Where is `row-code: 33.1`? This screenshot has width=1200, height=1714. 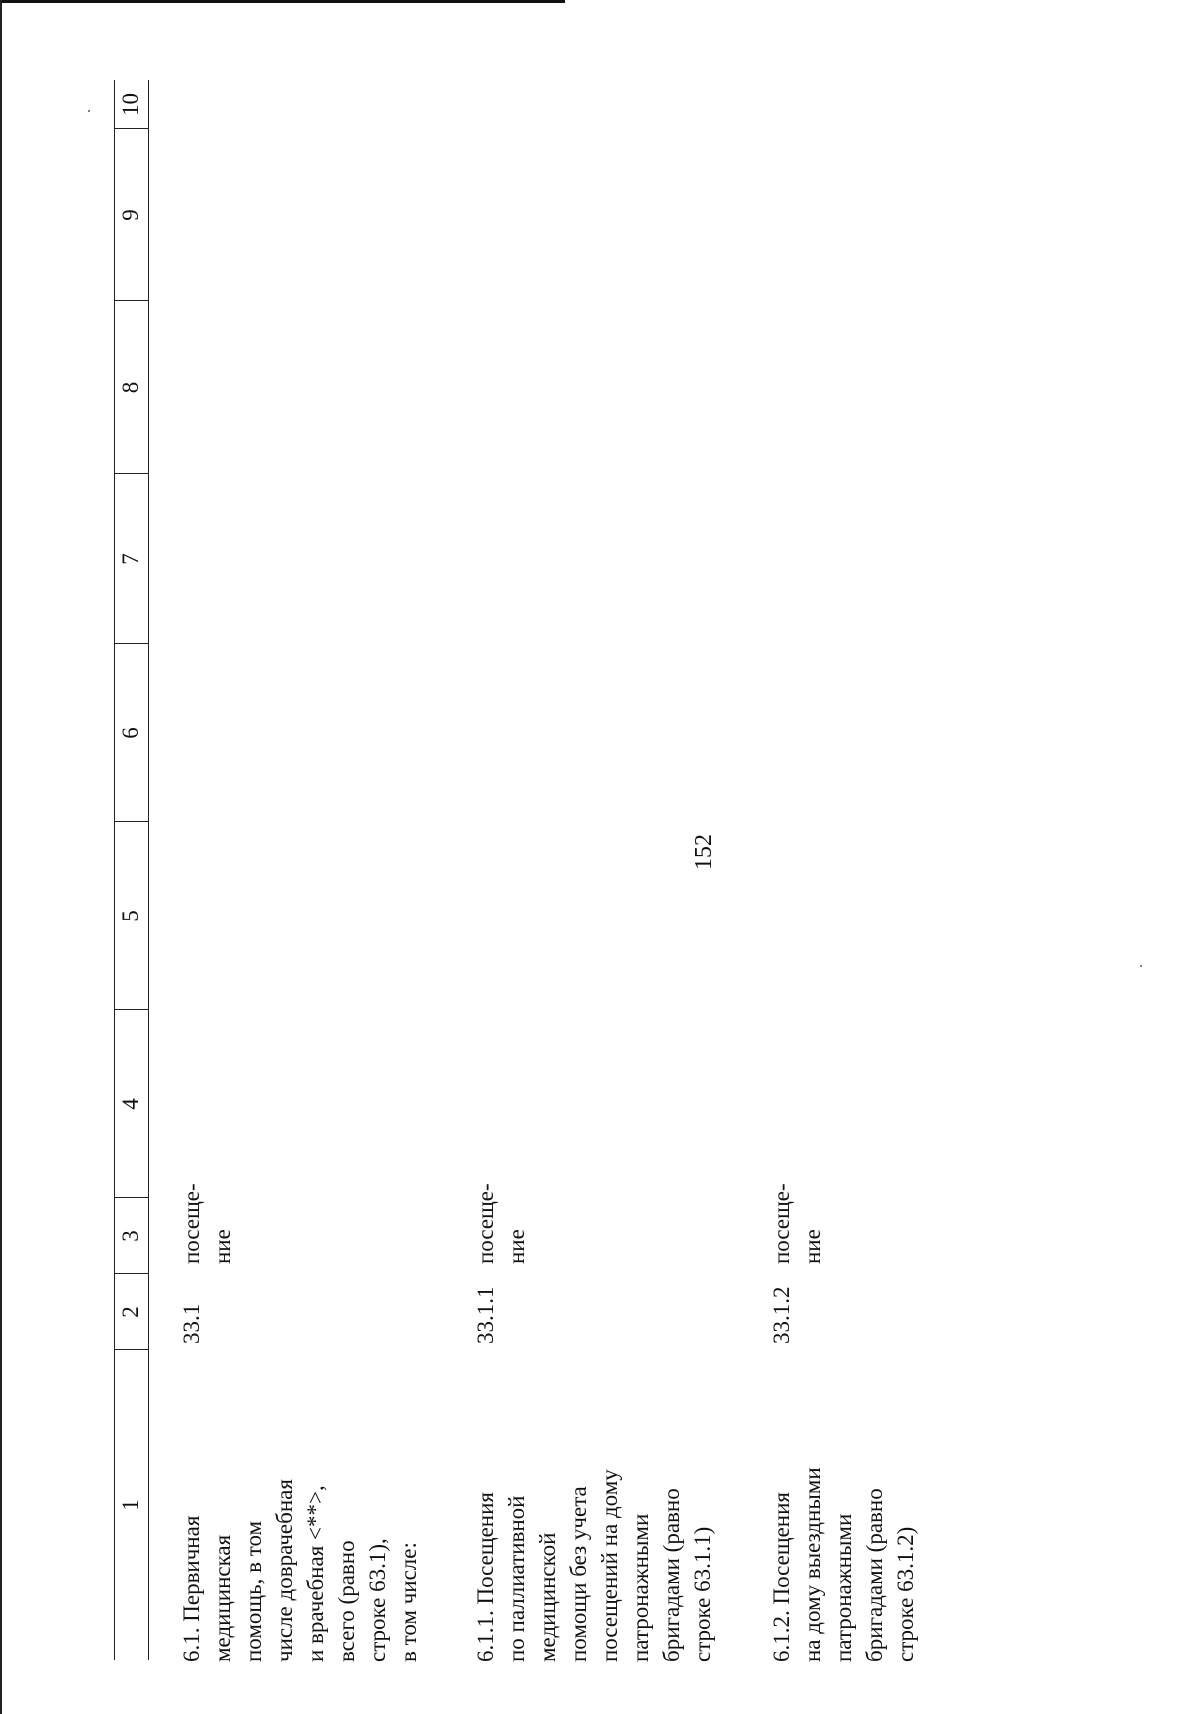 row-code: 33.1 is located at coordinates (191, 1323).